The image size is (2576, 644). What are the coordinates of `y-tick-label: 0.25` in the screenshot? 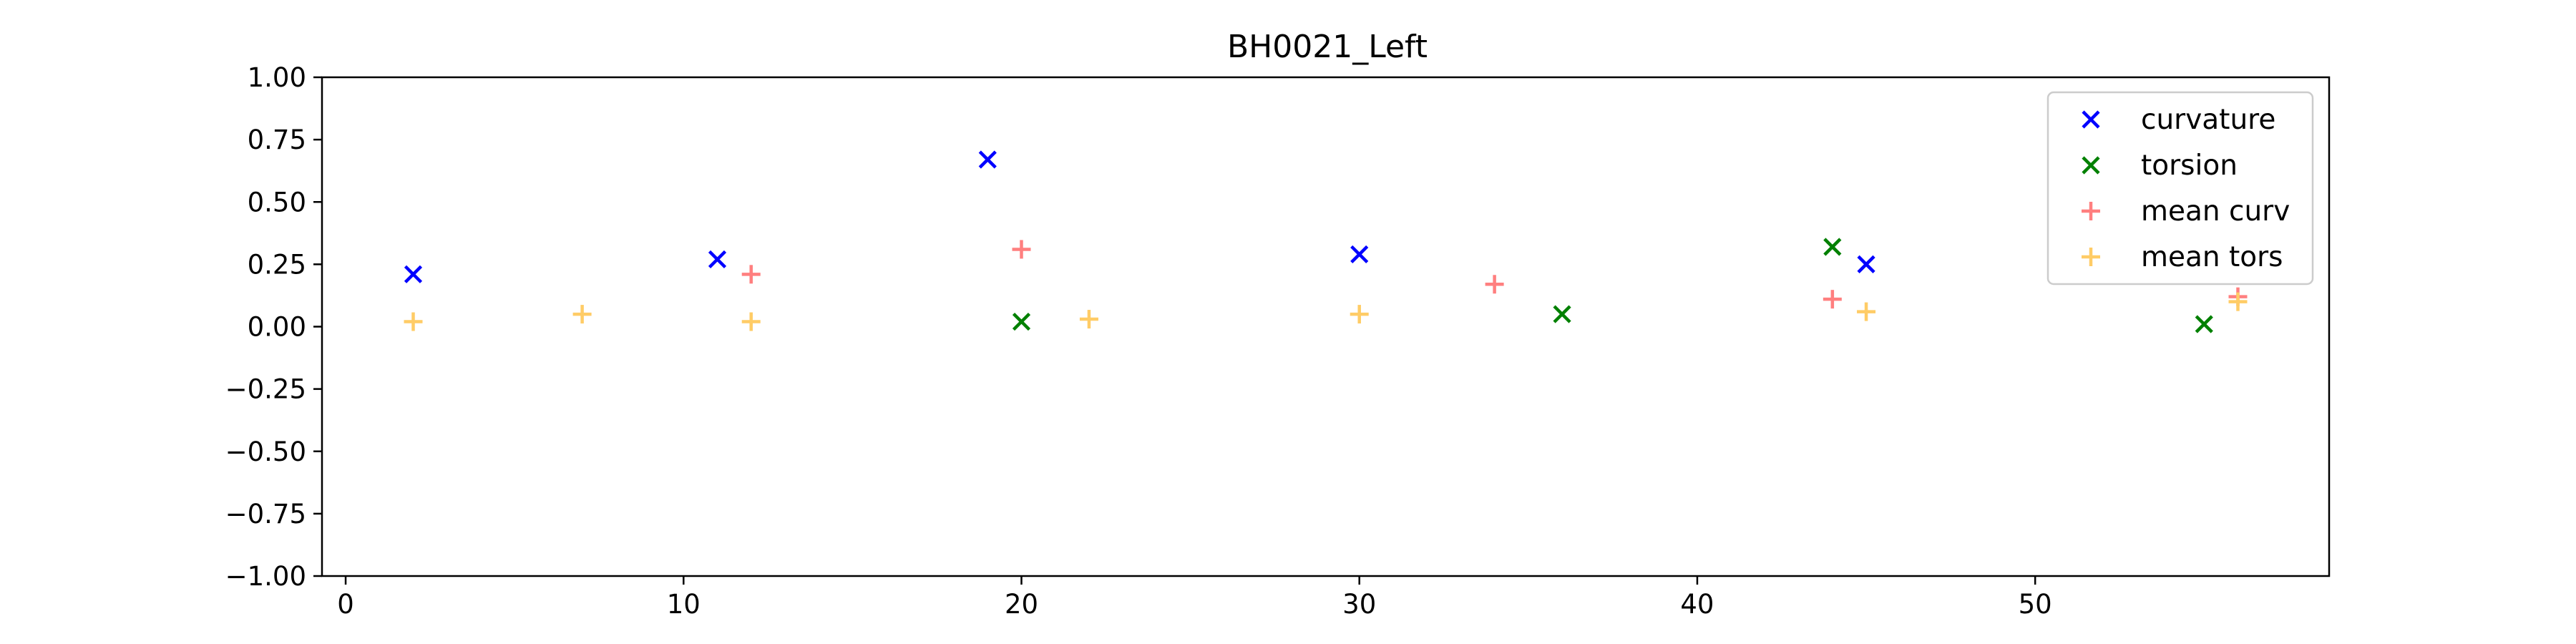 It's located at (277, 264).